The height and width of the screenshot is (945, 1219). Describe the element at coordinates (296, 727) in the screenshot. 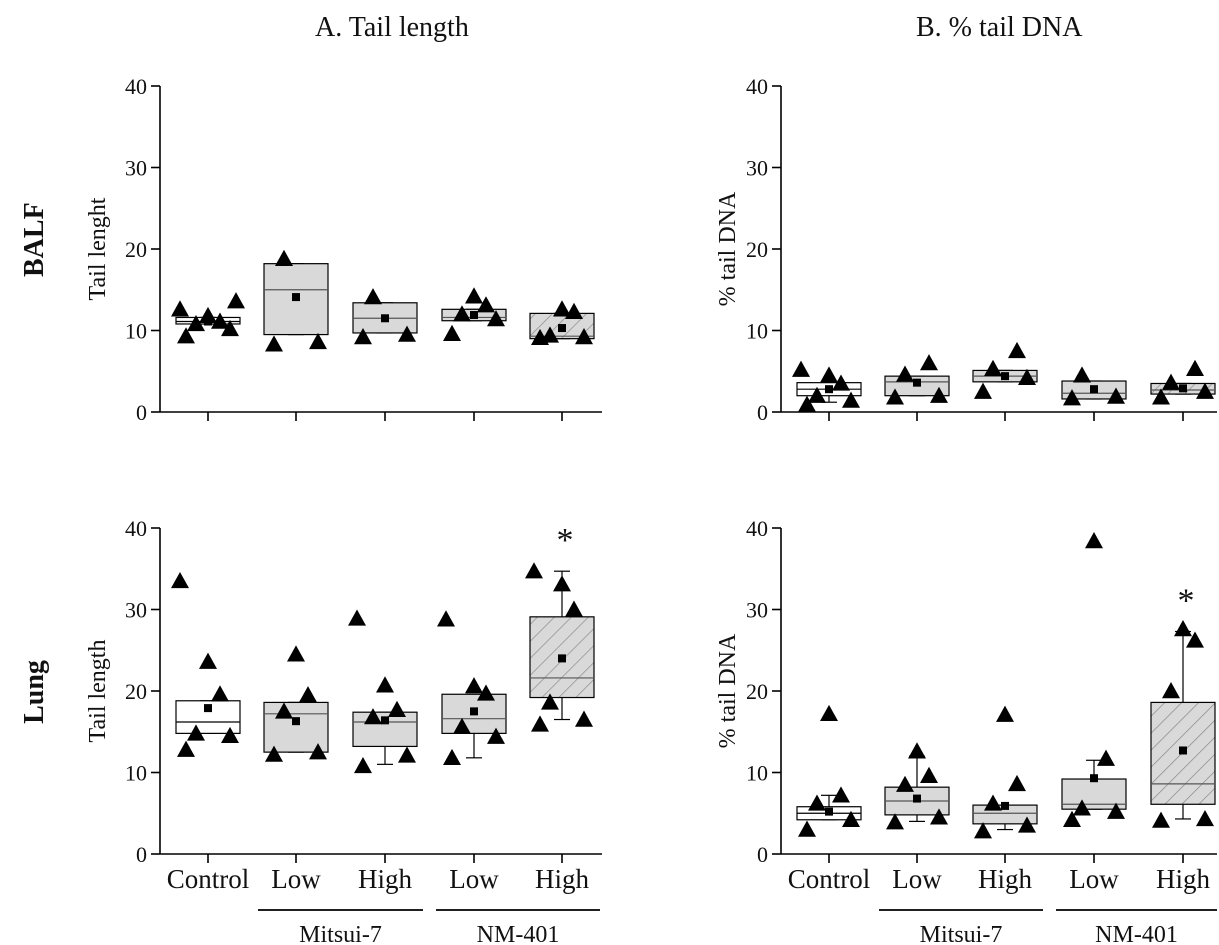

I see `box` at that location.